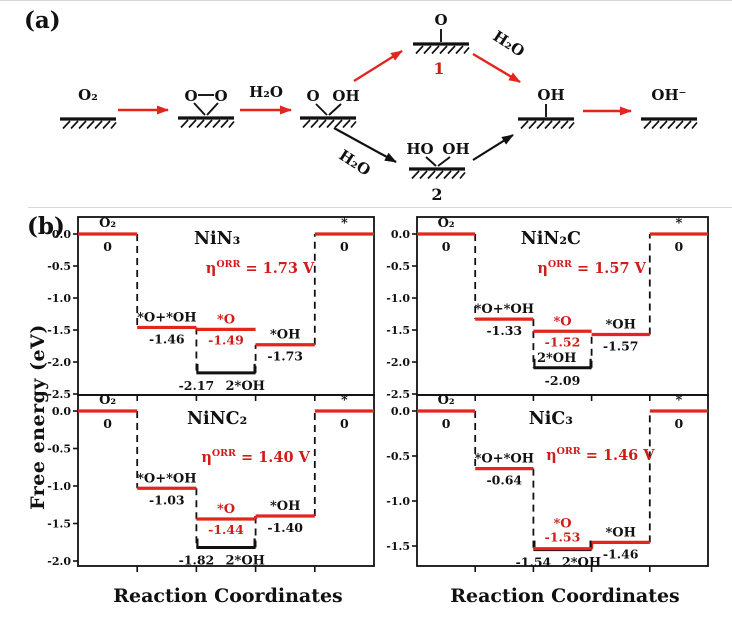 The width and height of the screenshot is (732, 625). Describe the element at coordinates (285, 527) in the screenshot. I see `state-value: -1.40` at that location.